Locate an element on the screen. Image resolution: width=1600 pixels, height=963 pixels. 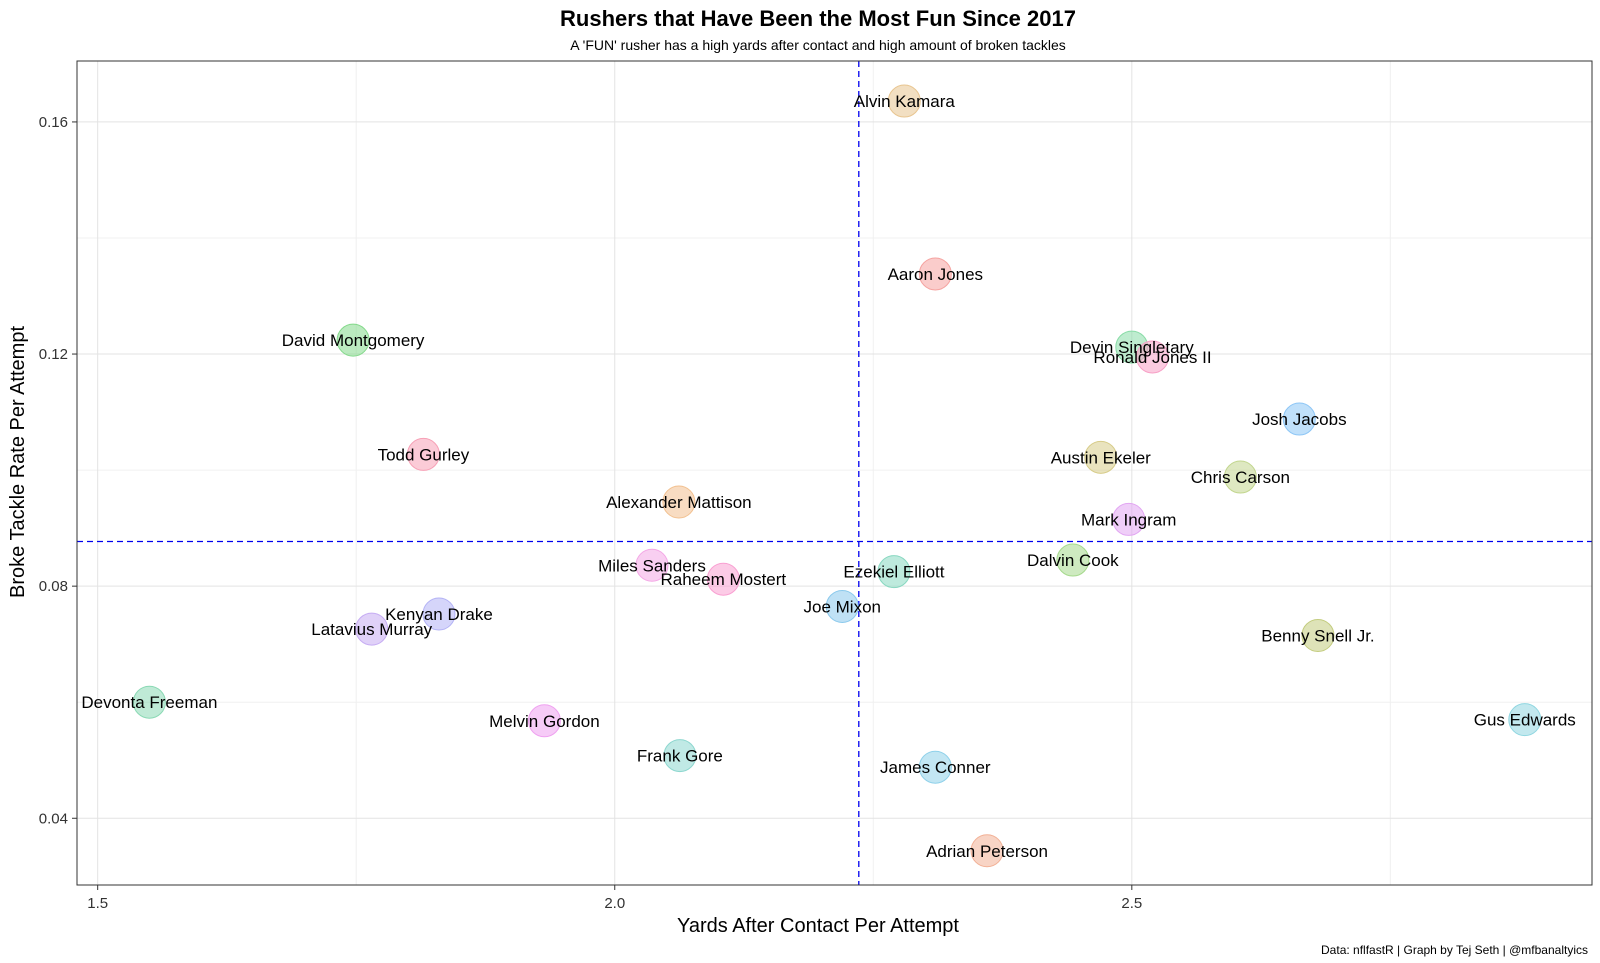
point-label: Adrian Peterson is located at coordinates (987, 851).